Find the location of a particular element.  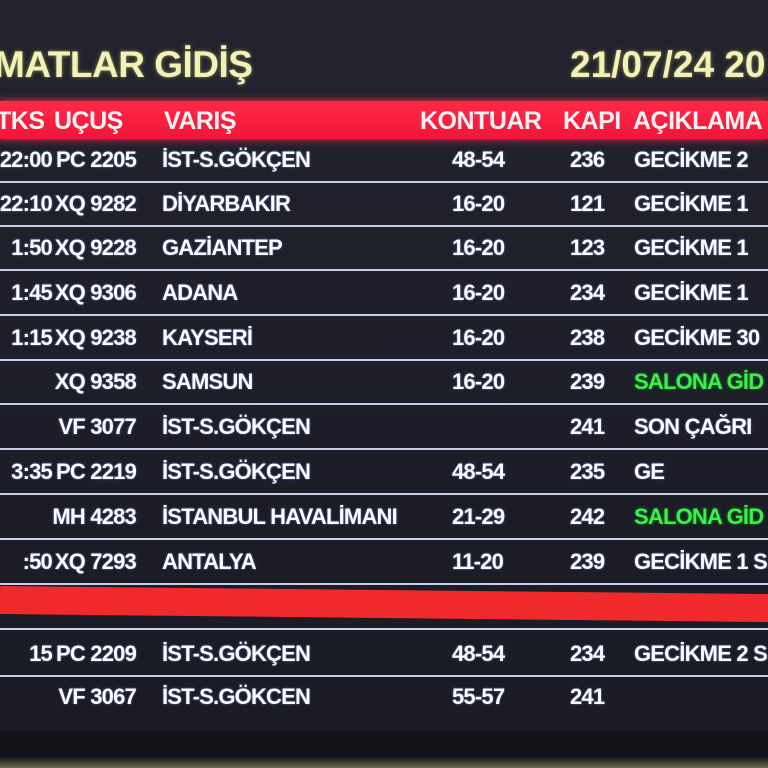

flight-row: 3:35 PC 2219 İST-S.GÖKÇEN 48-54 235 GE is located at coordinates (384, 473).